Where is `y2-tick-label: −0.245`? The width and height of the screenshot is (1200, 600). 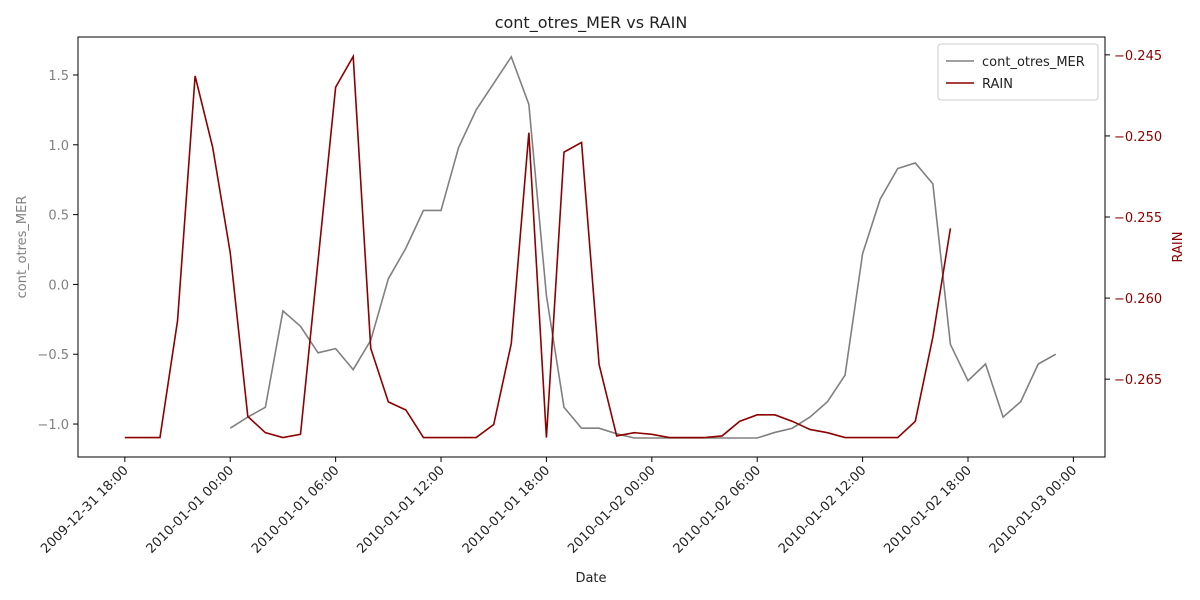
y2-tick-label: −0.245 is located at coordinates (1138, 56).